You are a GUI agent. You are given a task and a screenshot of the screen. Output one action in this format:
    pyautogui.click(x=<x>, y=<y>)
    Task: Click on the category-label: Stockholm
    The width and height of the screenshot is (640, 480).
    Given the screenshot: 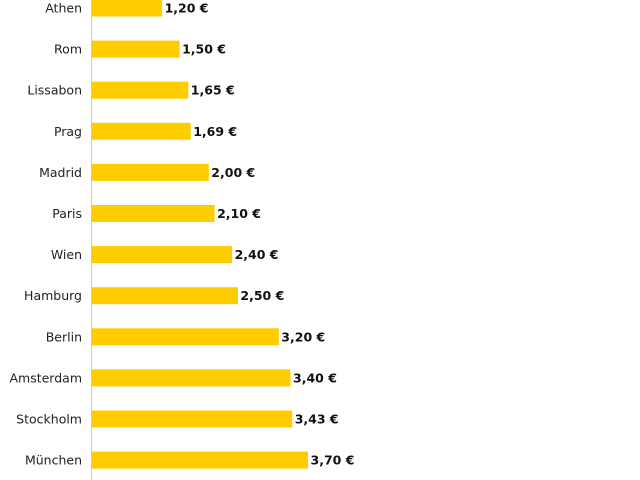 What is the action you would take?
    pyautogui.click(x=49, y=419)
    